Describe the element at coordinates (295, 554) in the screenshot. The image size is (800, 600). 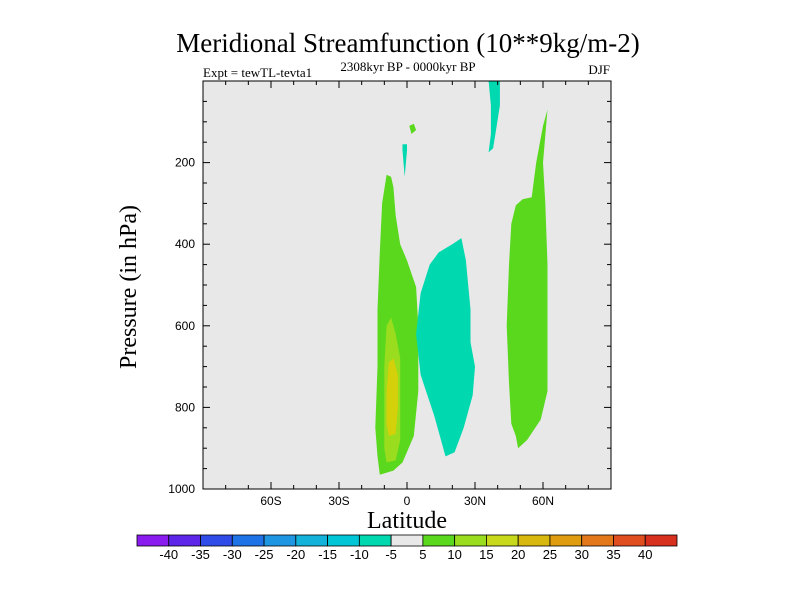
I see `colorbar-label: -20` at that location.